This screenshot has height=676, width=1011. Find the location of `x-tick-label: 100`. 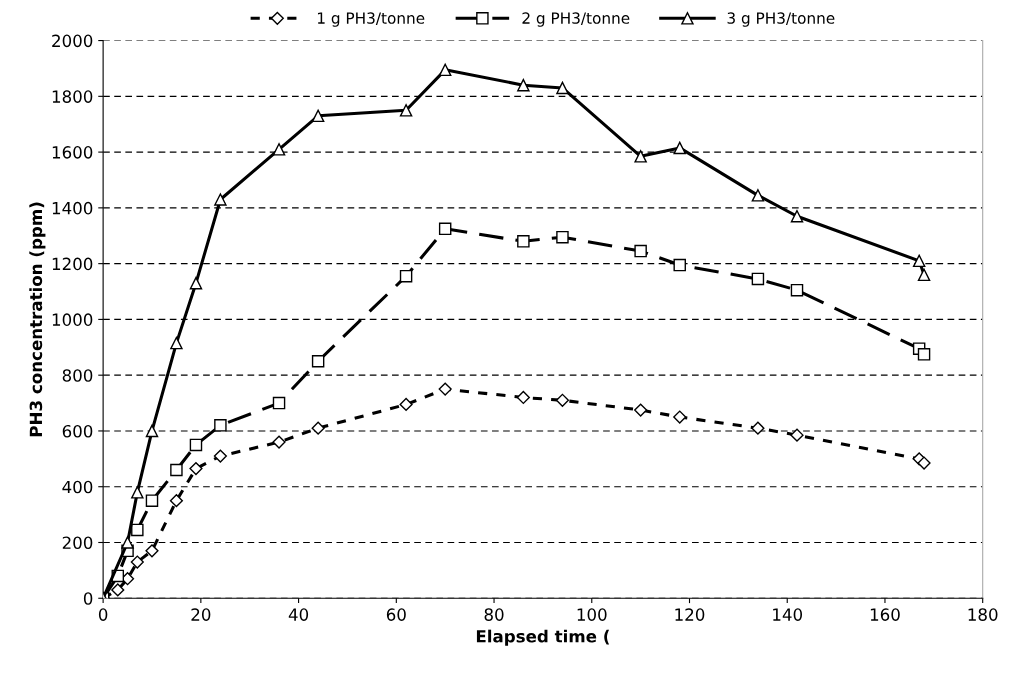

x-tick-label: 100 is located at coordinates (592, 614).